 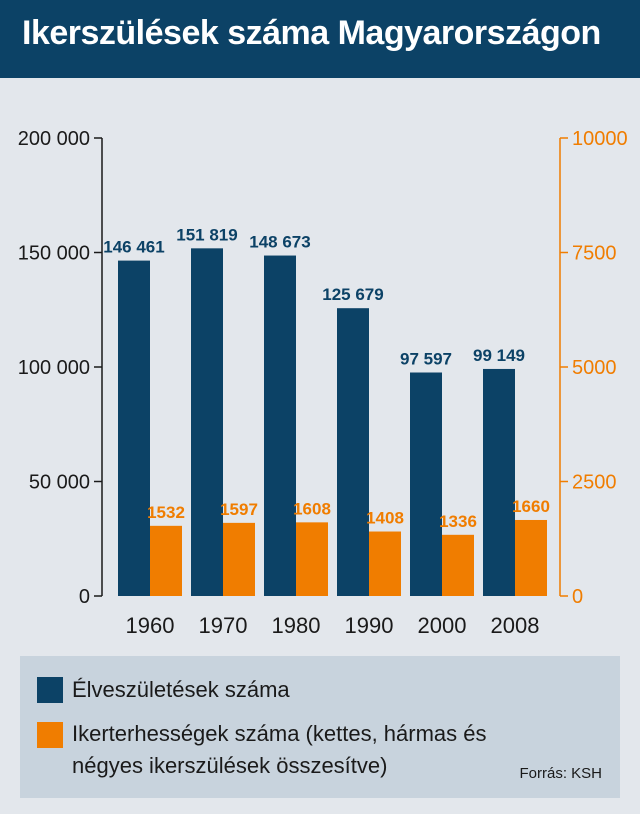 What do you see at coordinates (600, 139) in the screenshot?
I see `right-axis-tick-label: 10000` at bounding box center [600, 139].